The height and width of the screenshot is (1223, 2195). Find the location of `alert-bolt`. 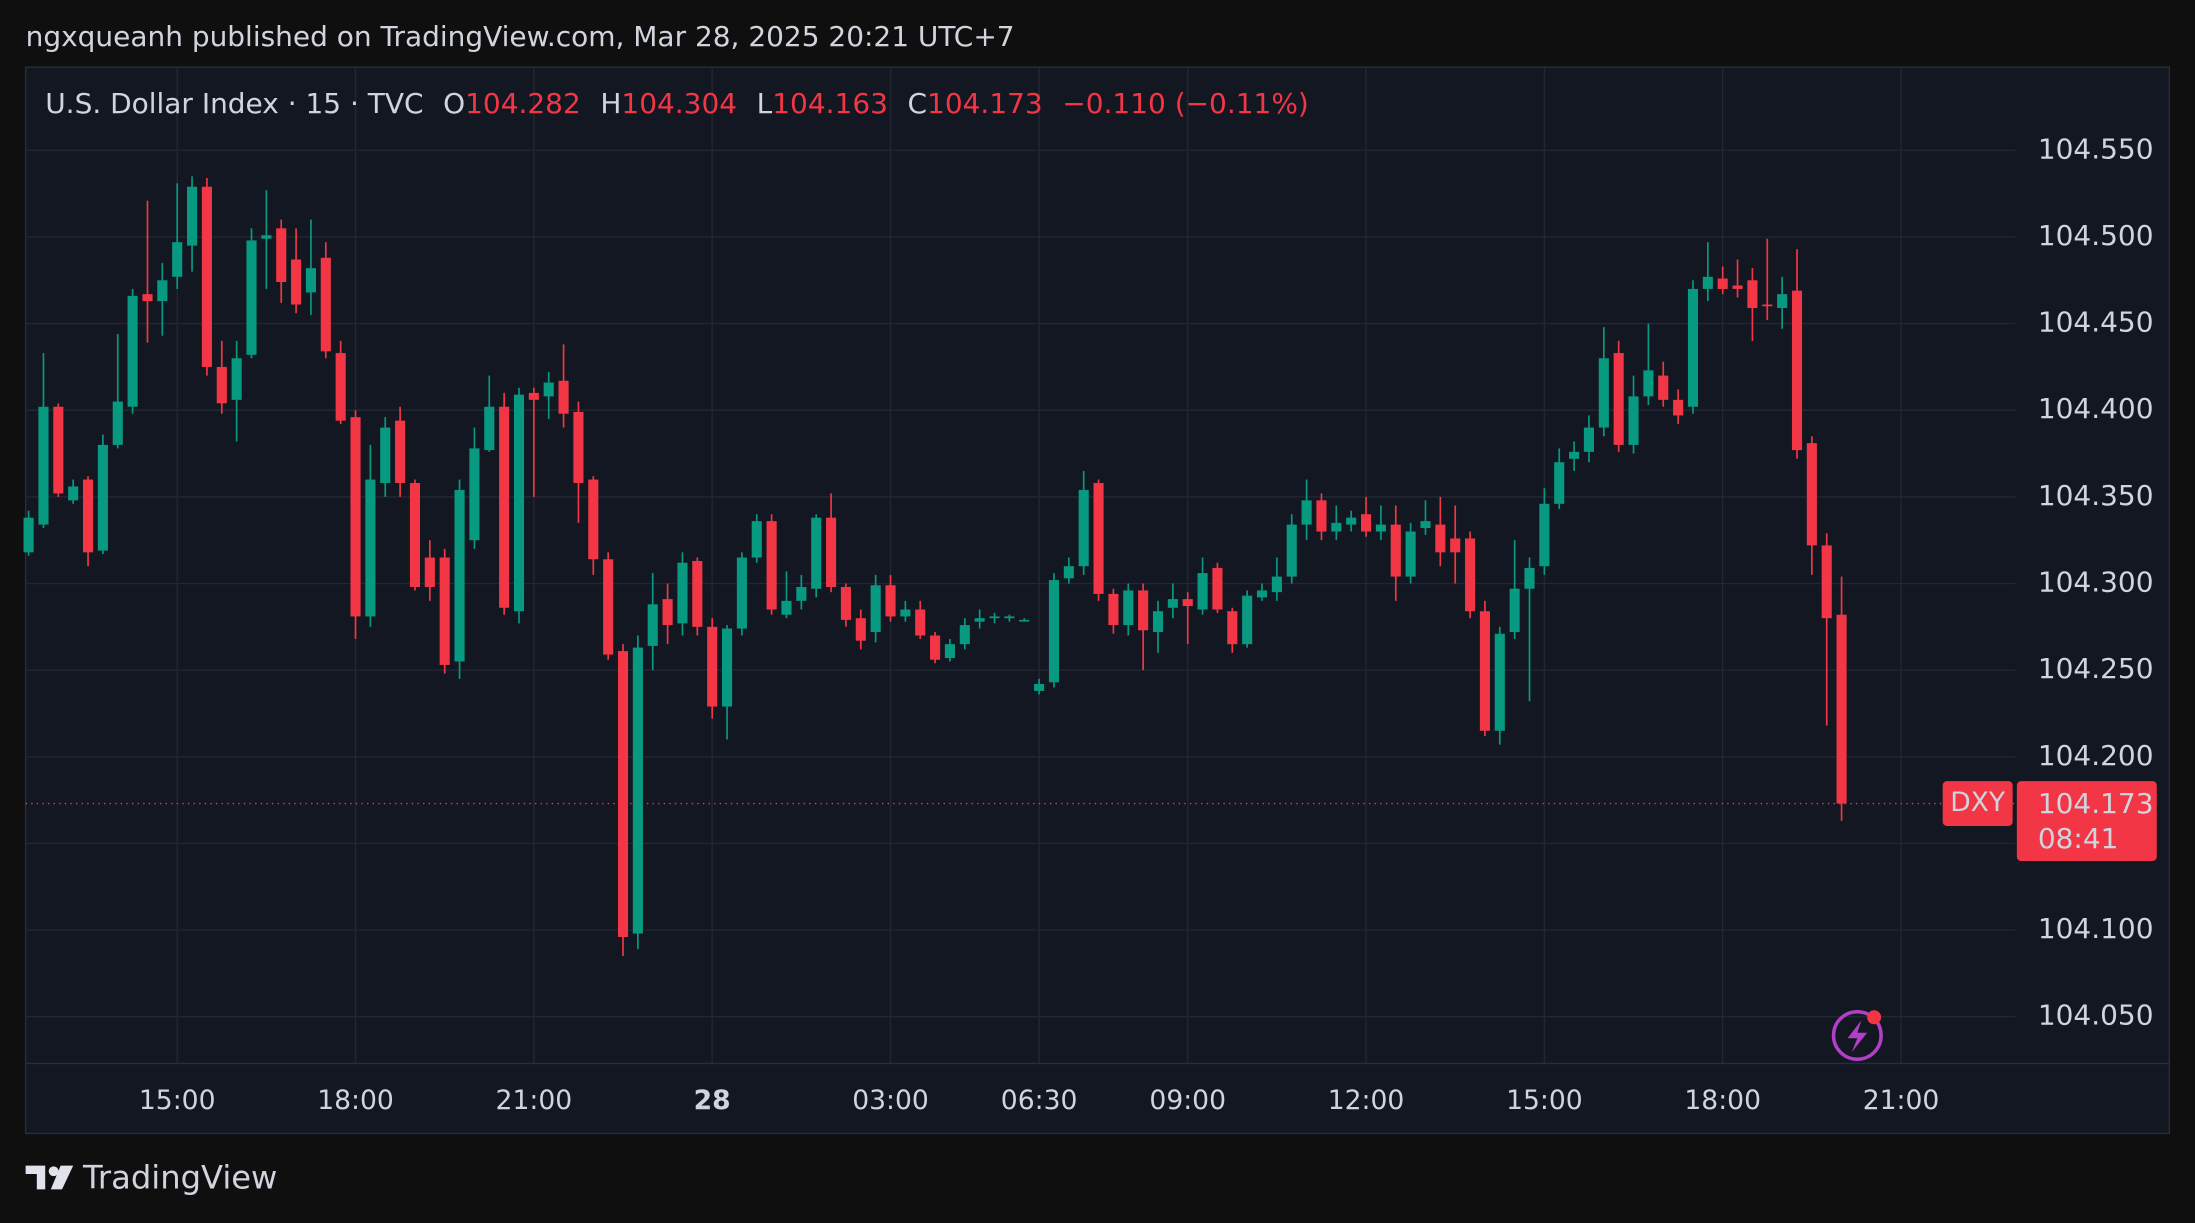

alert-bolt is located at coordinates (1857, 1036).